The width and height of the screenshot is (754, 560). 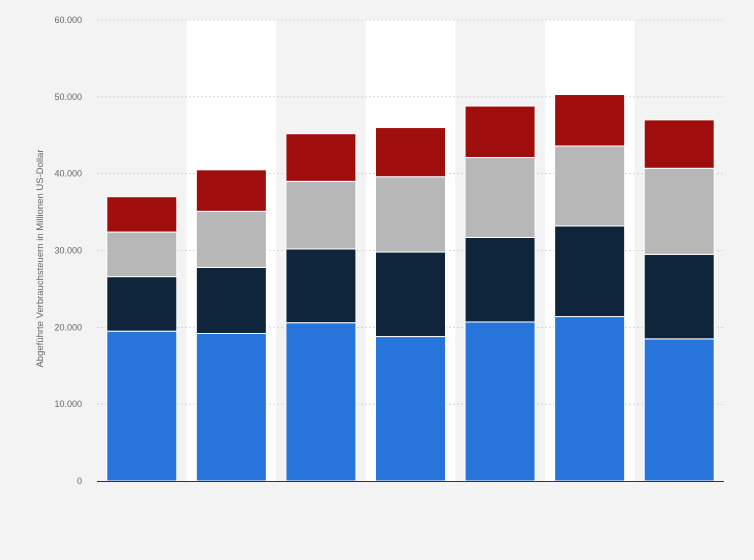 What do you see at coordinates (68, 327) in the screenshot?
I see `y-tick-label: 20.000` at bounding box center [68, 327].